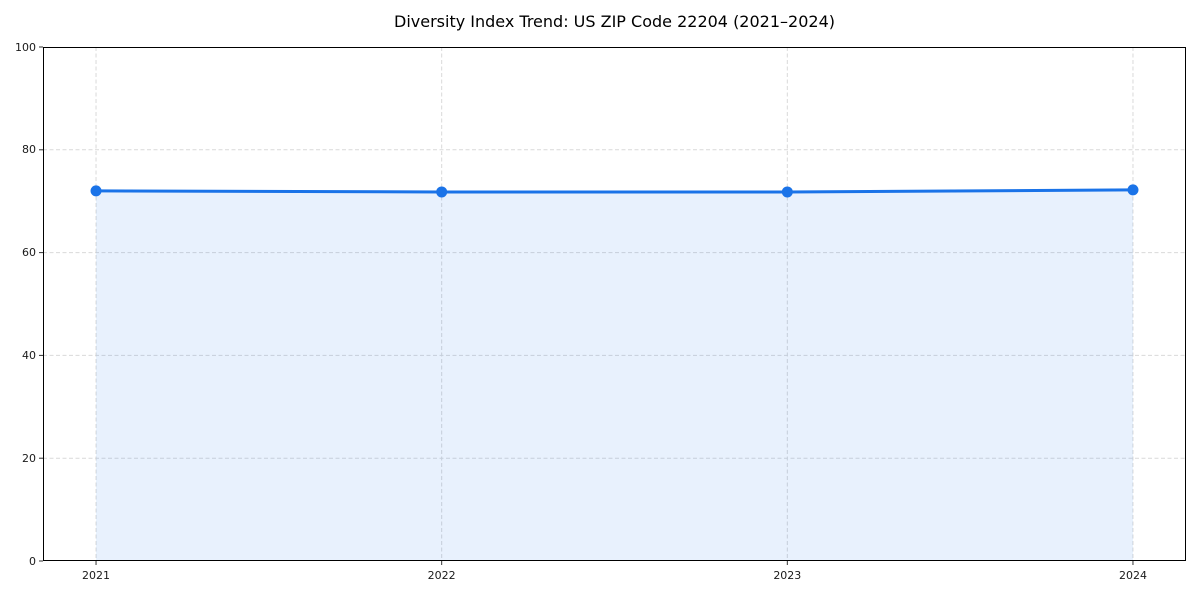 The width and height of the screenshot is (1200, 600). Describe the element at coordinates (614, 191) in the screenshot. I see `trend-line` at that location.